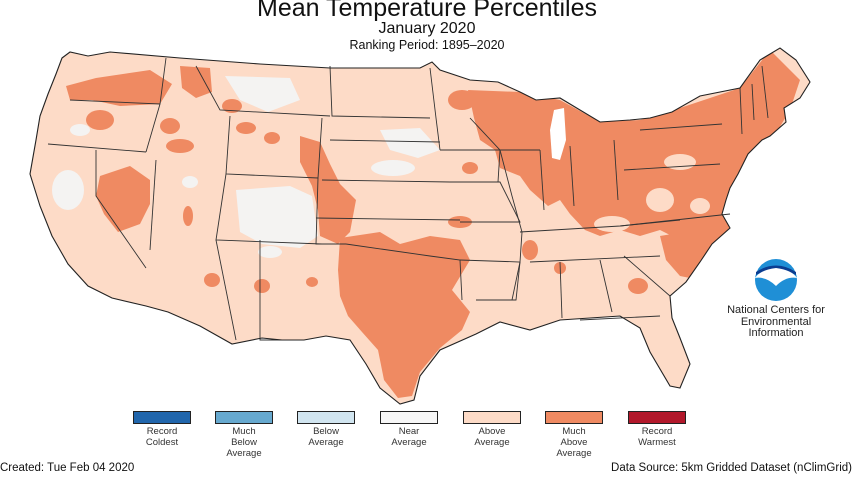 This screenshot has height=480, width=854. I want to click on border-tn-south, so click(595, 259).